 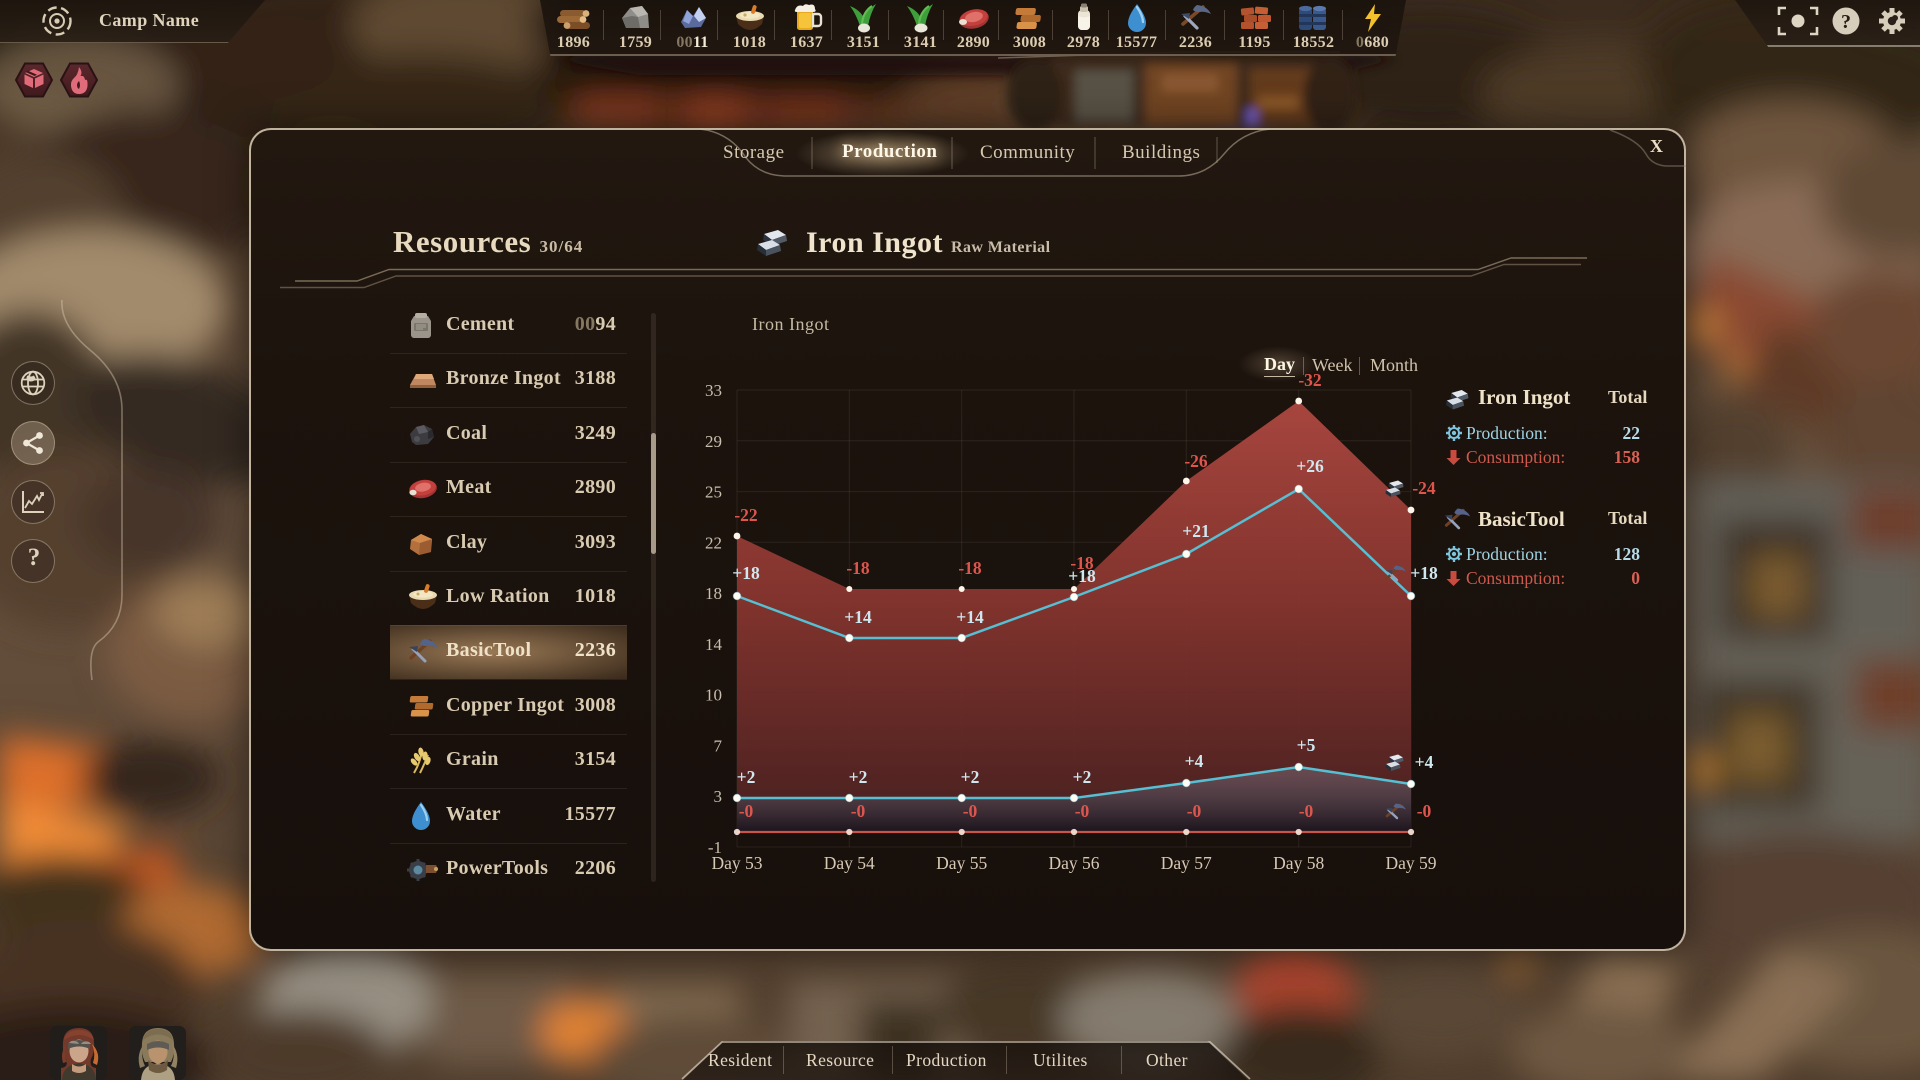 What do you see at coordinates (745, 515) in the screenshot?
I see `svg-text: -22` at bounding box center [745, 515].